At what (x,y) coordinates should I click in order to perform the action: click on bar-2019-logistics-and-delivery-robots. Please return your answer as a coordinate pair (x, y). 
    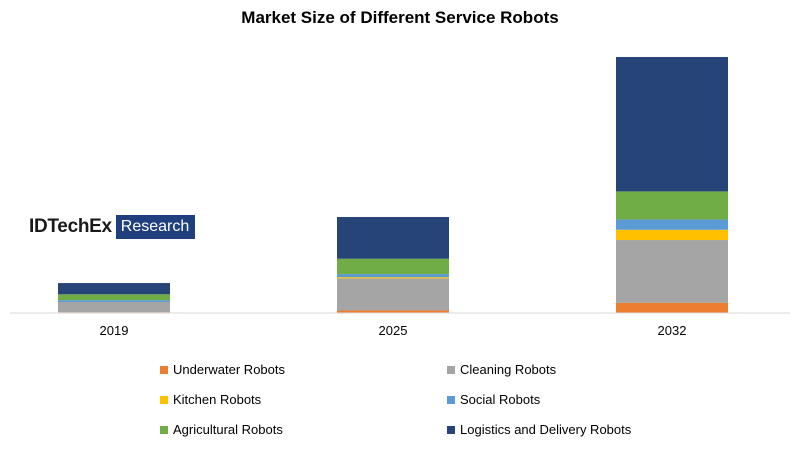
    Looking at the image, I should click on (114, 289).